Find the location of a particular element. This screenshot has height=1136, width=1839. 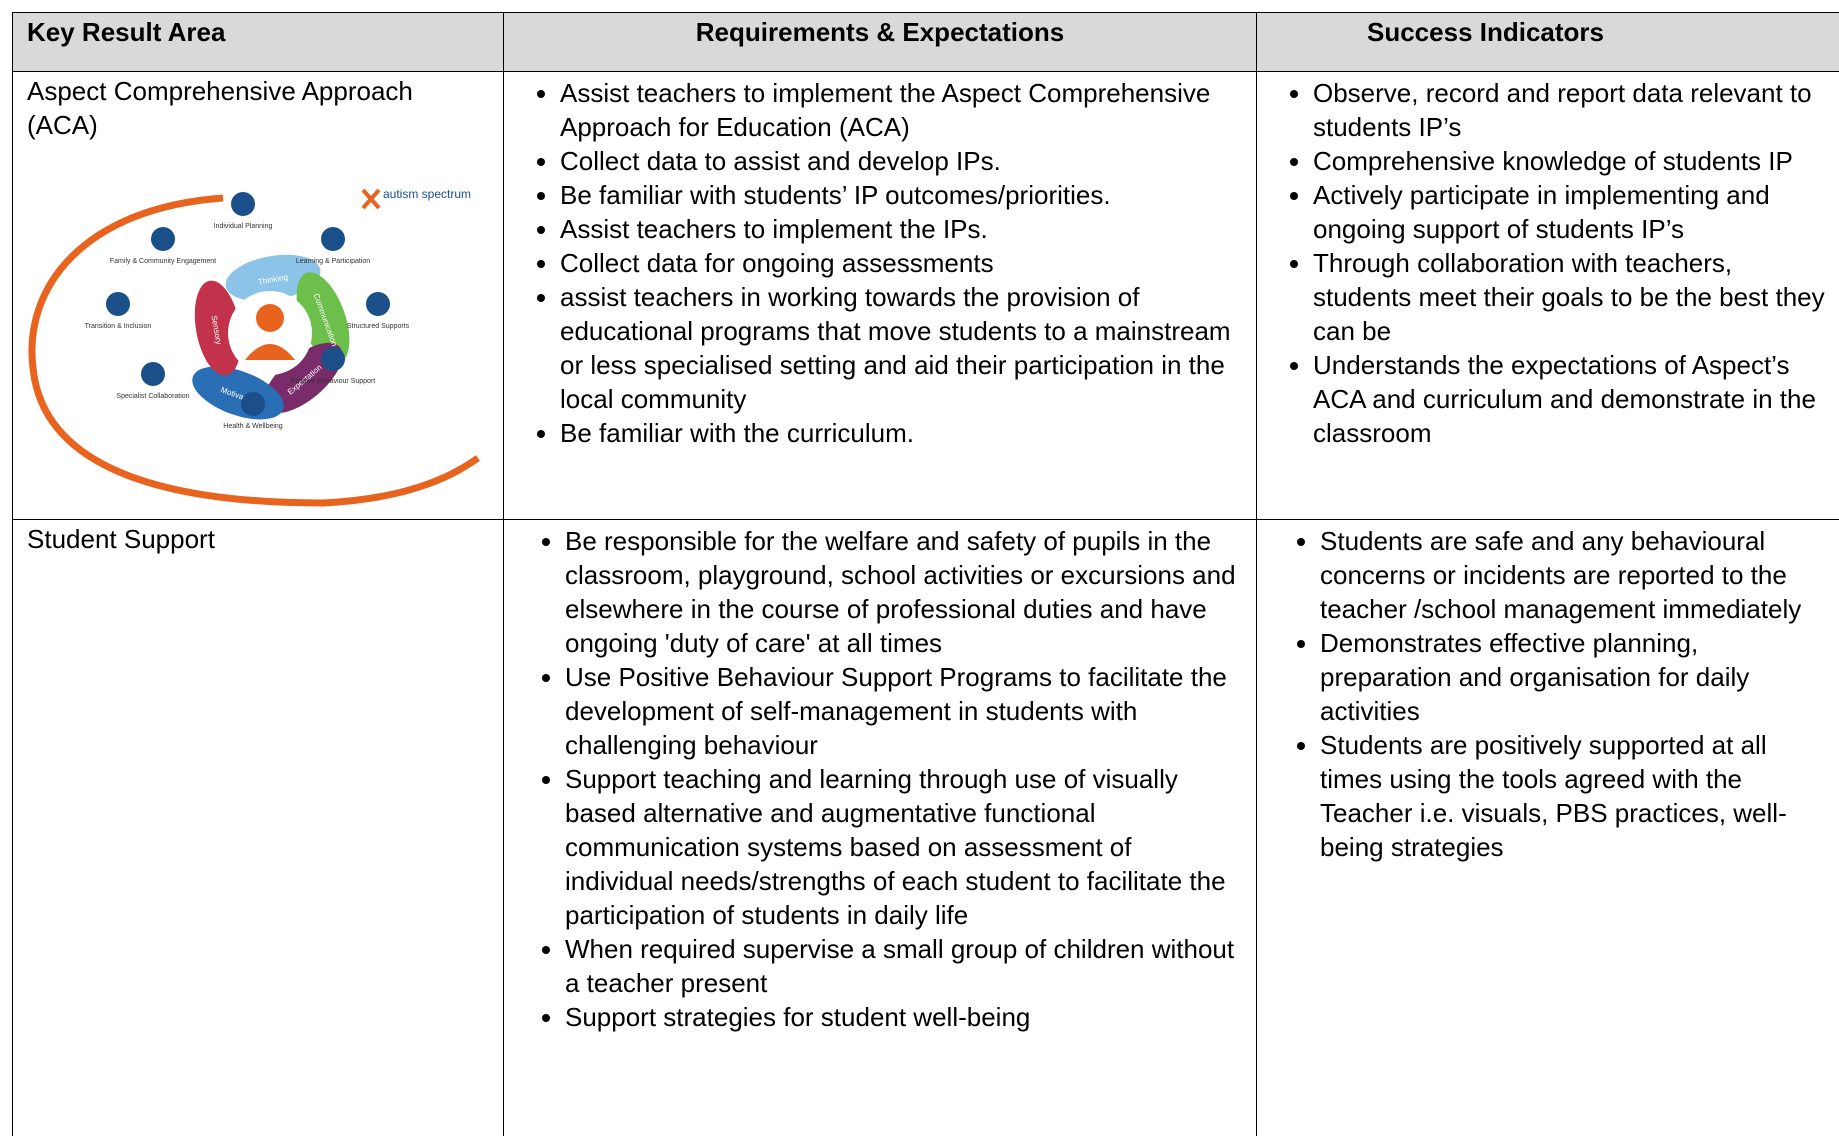

header-cell: Requirements & Expectations is located at coordinates (879, 41).